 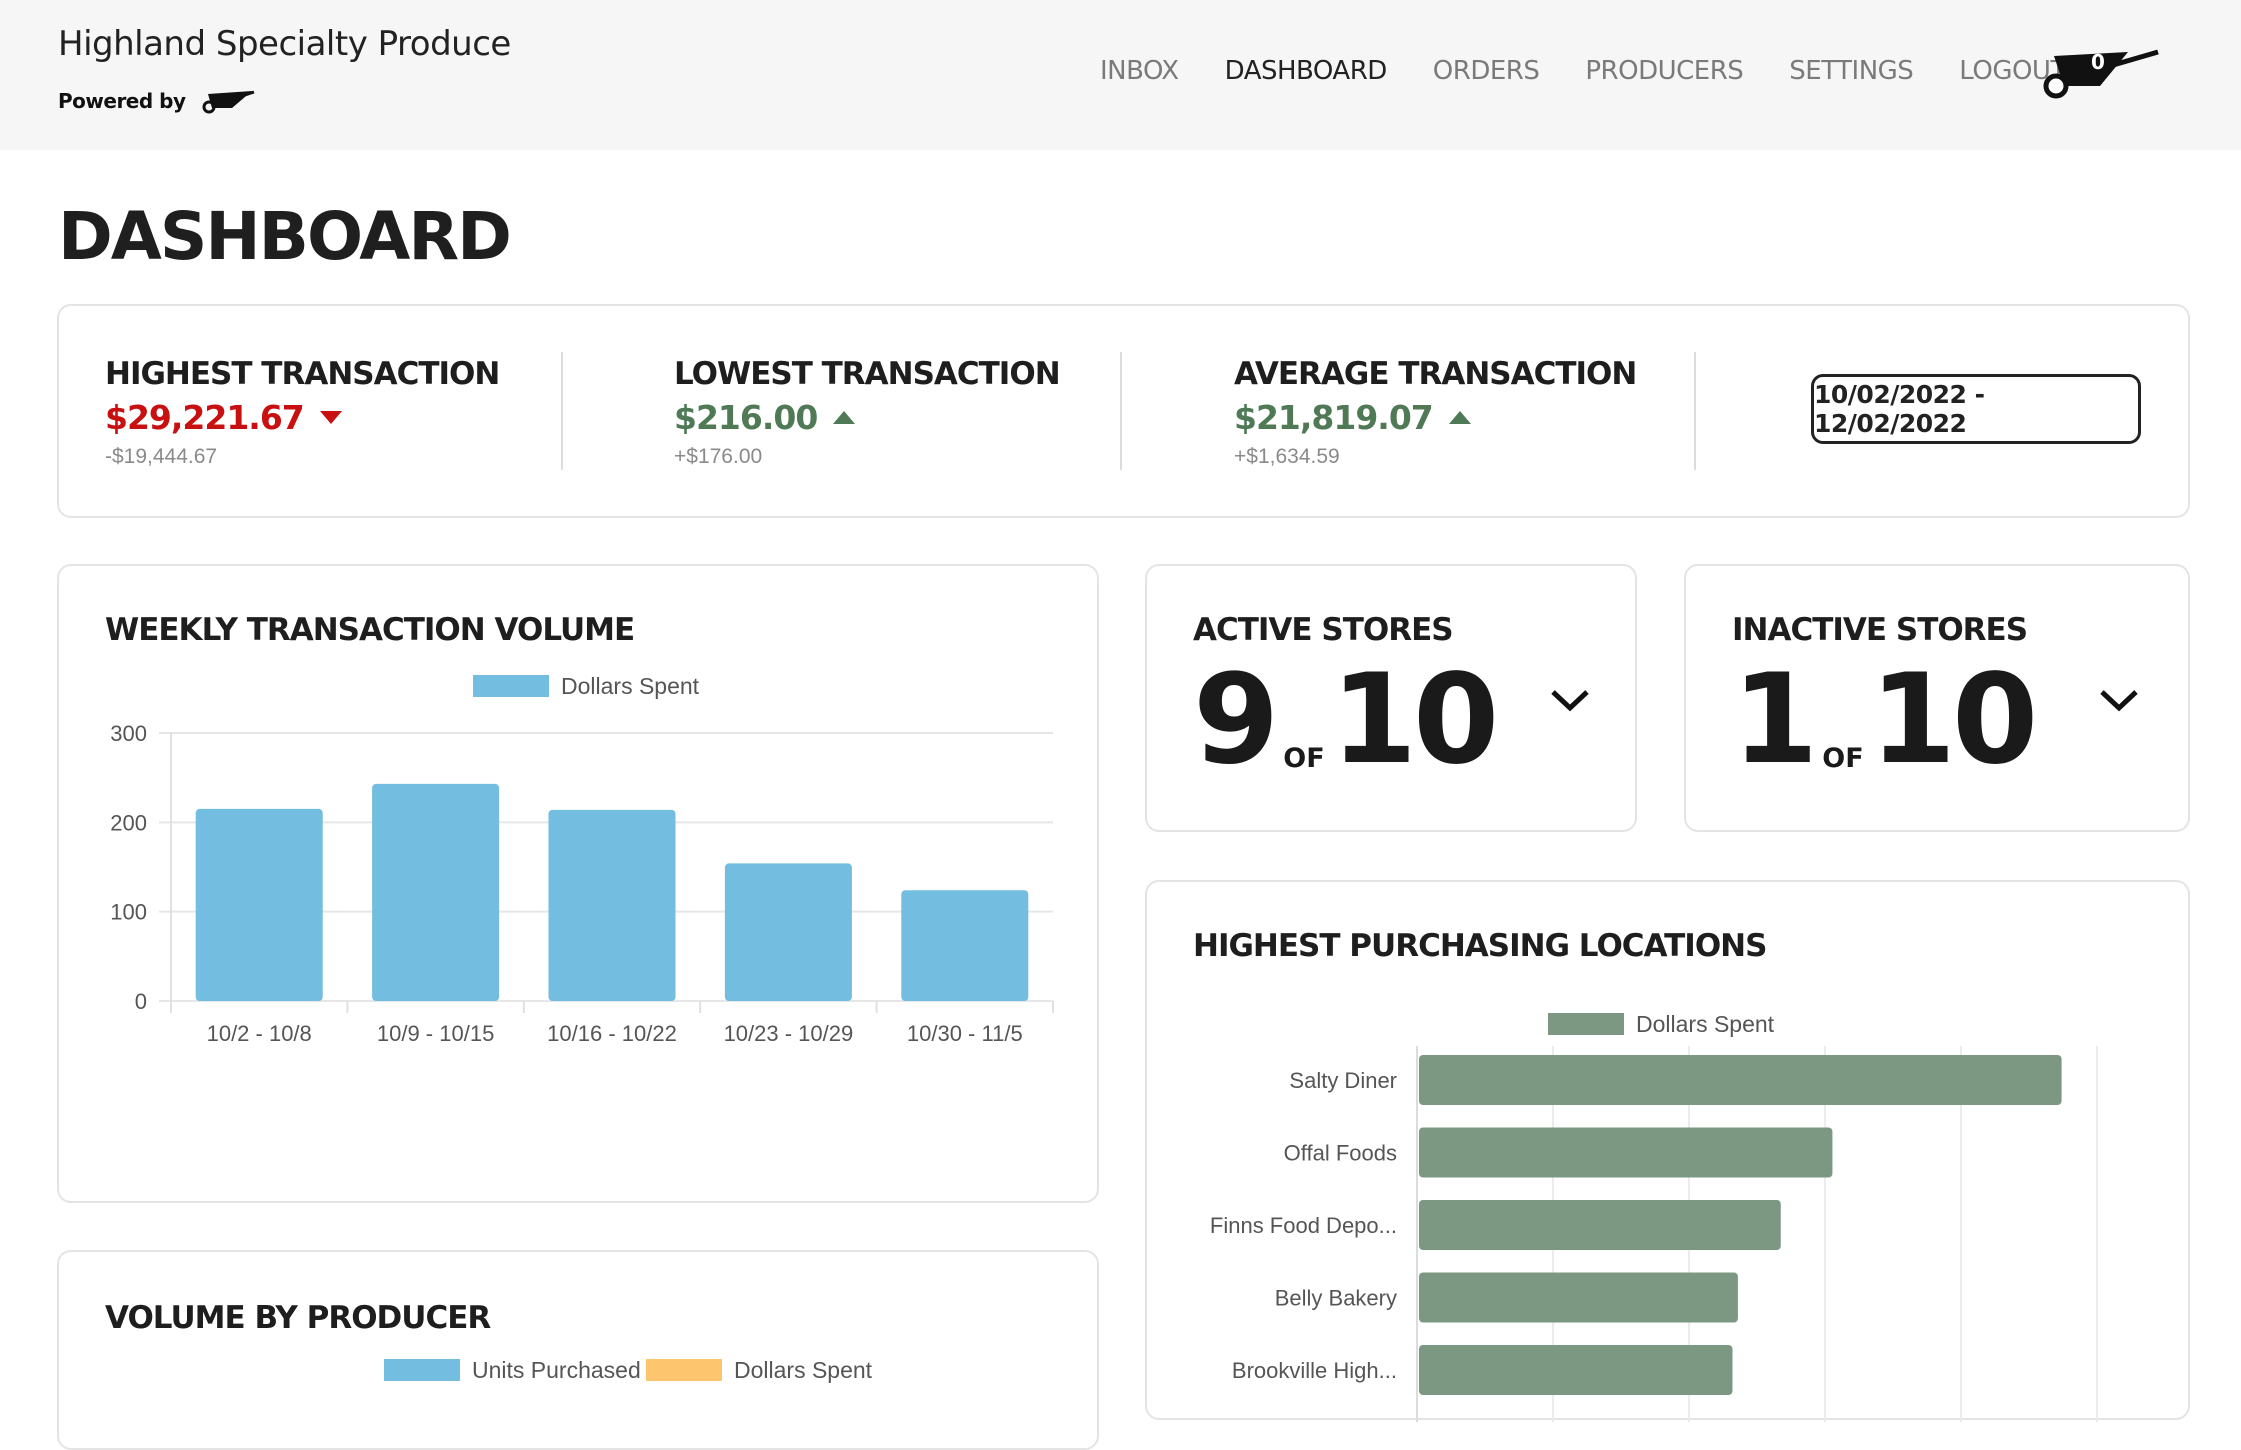 What do you see at coordinates (2098, 62) in the screenshot?
I see `cart-count: 0` at bounding box center [2098, 62].